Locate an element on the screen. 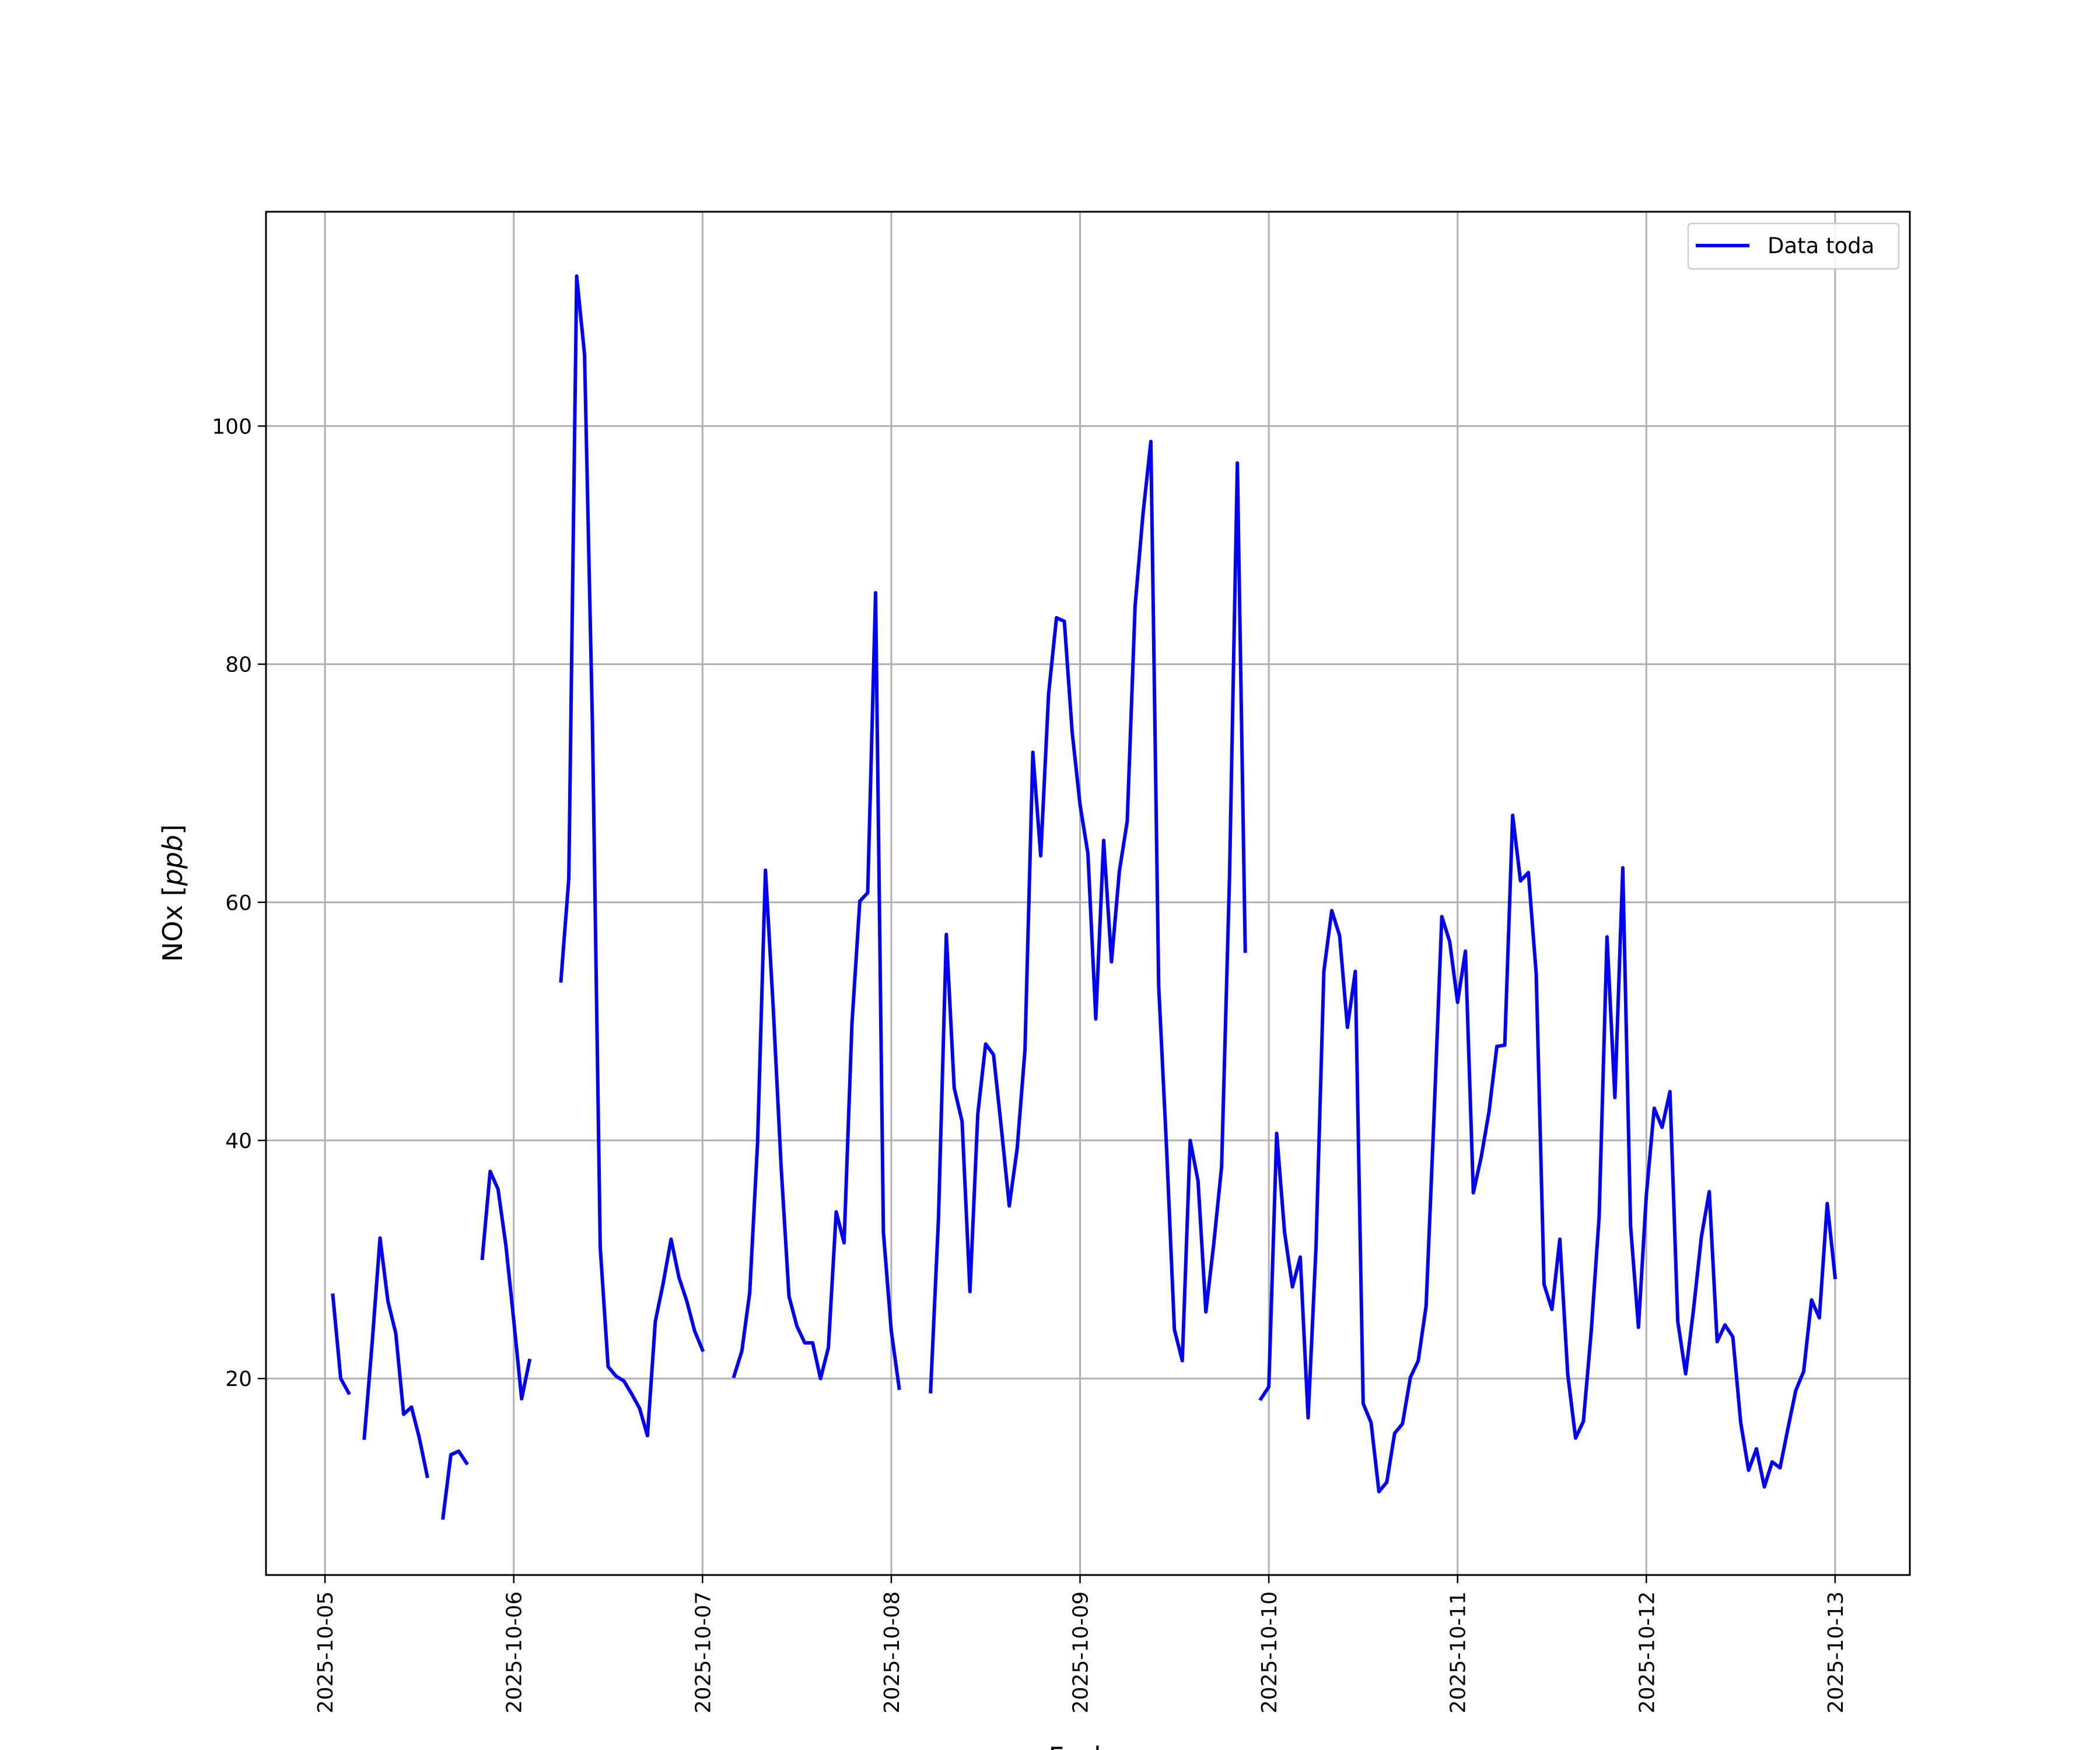 The width and height of the screenshot is (2100, 1750). x-tick-label: 2025-10-06 is located at coordinates (515, 1652).